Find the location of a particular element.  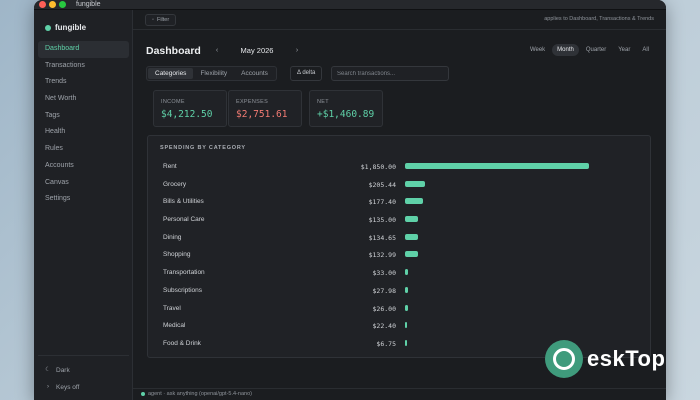

theme-label: Dark is located at coordinates (63, 370).